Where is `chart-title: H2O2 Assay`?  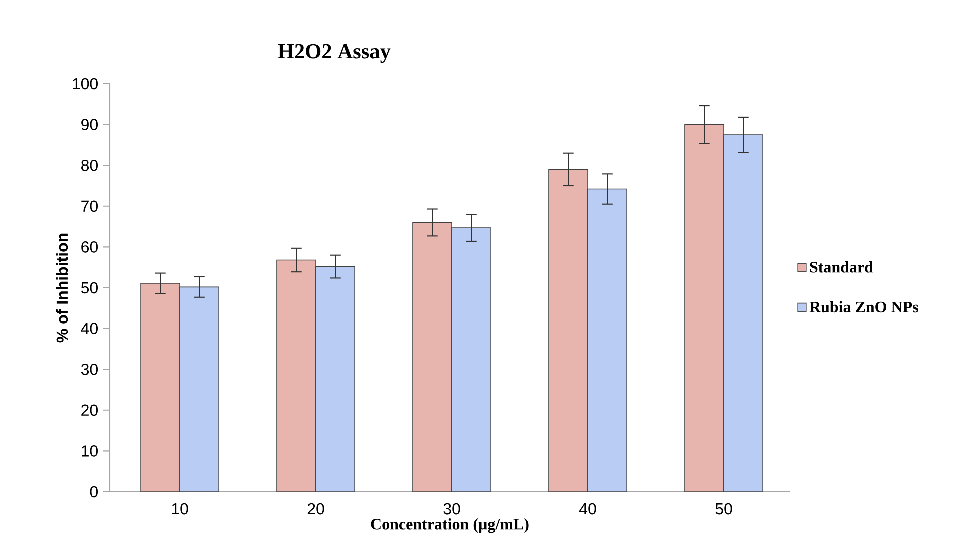
chart-title: H2O2 Assay is located at coordinates (334, 54).